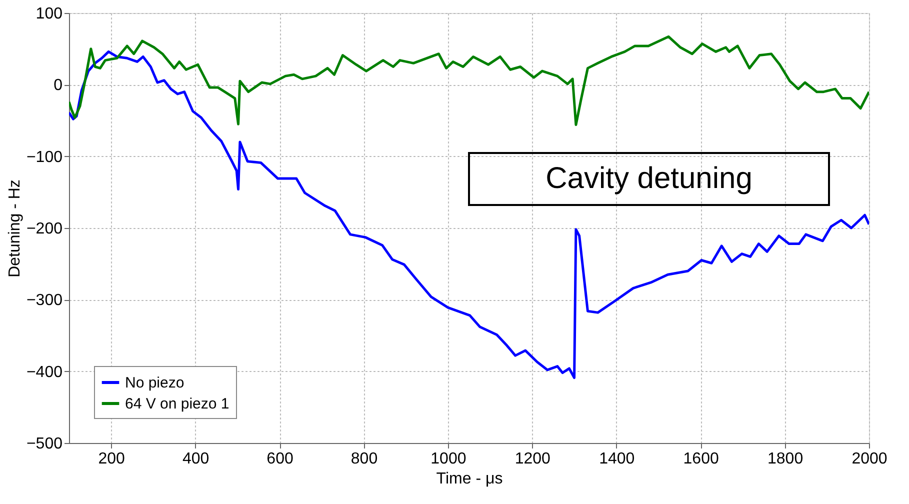 Image resolution: width=909 pixels, height=504 pixels. What do you see at coordinates (701, 459) in the screenshot?
I see `x-tick-label: 1600` at bounding box center [701, 459].